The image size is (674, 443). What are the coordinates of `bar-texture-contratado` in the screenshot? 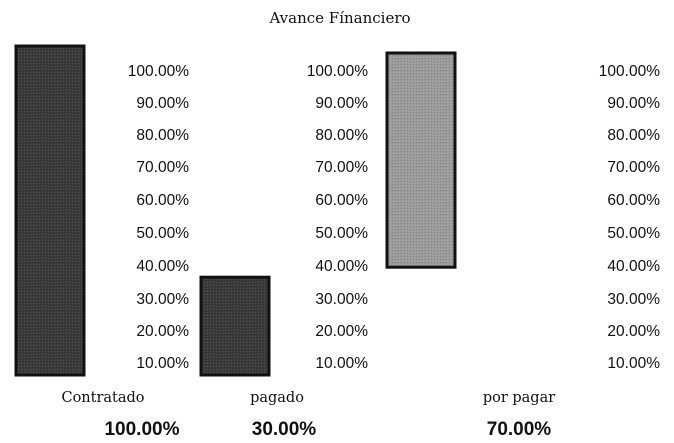 It's located at (50, 210).